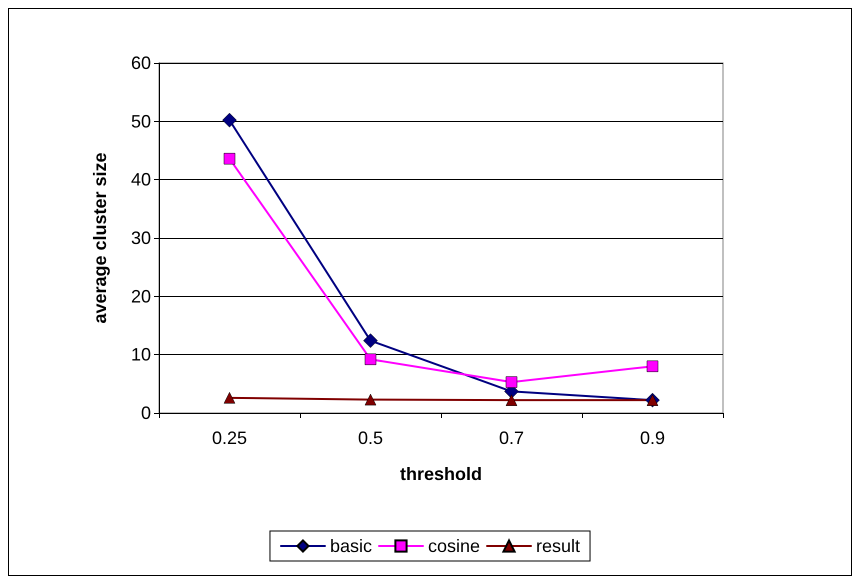 The height and width of the screenshot is (584, 860). What do you see at coordinates (140, 121) in the screenshot?
I see `y-tick-label: 50` at bounding box center [140, 121].